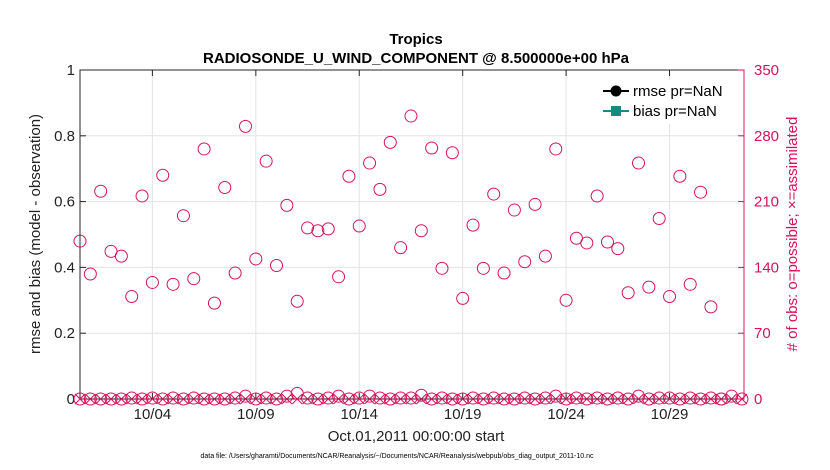  Describe the element at coordinates (766, 136) in the screenshot. I see `y-right-tick-label-4: 280` at that location.